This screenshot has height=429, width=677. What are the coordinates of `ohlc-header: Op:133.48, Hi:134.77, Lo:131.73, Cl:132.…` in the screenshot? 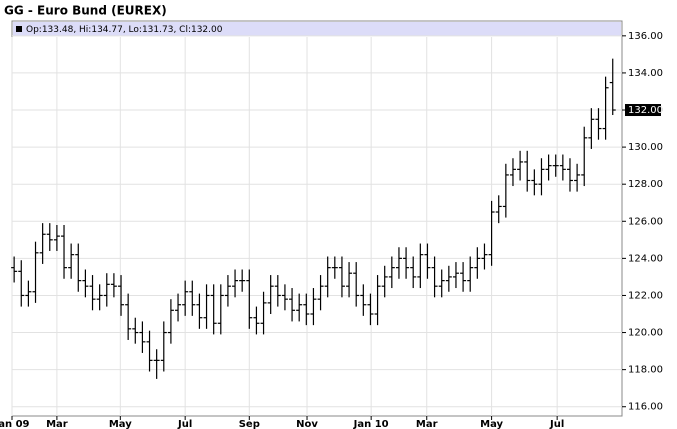 It's located at (124, 30).